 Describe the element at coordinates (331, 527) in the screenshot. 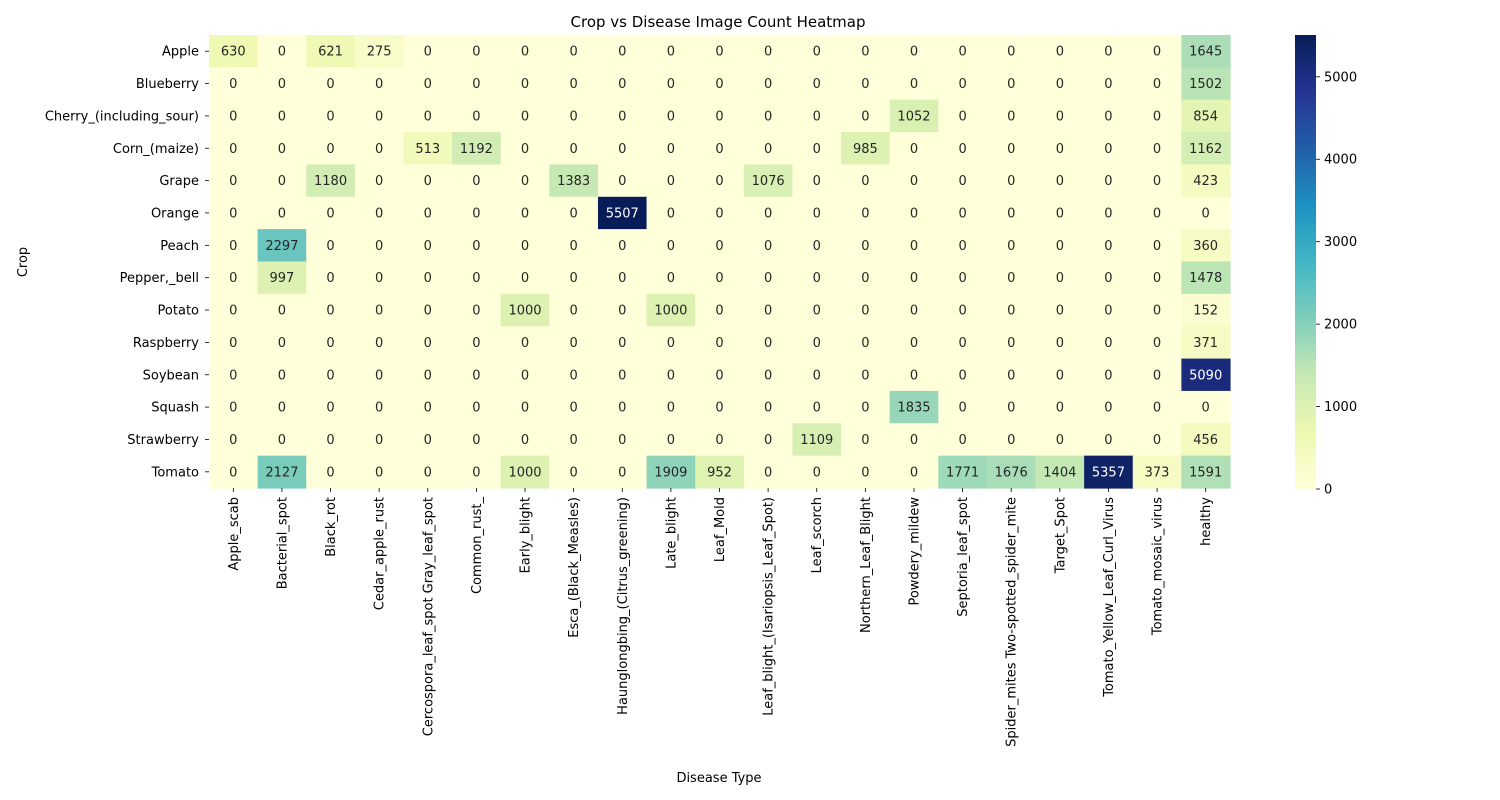

I see `x-tick-label: Black_rot` at that location.